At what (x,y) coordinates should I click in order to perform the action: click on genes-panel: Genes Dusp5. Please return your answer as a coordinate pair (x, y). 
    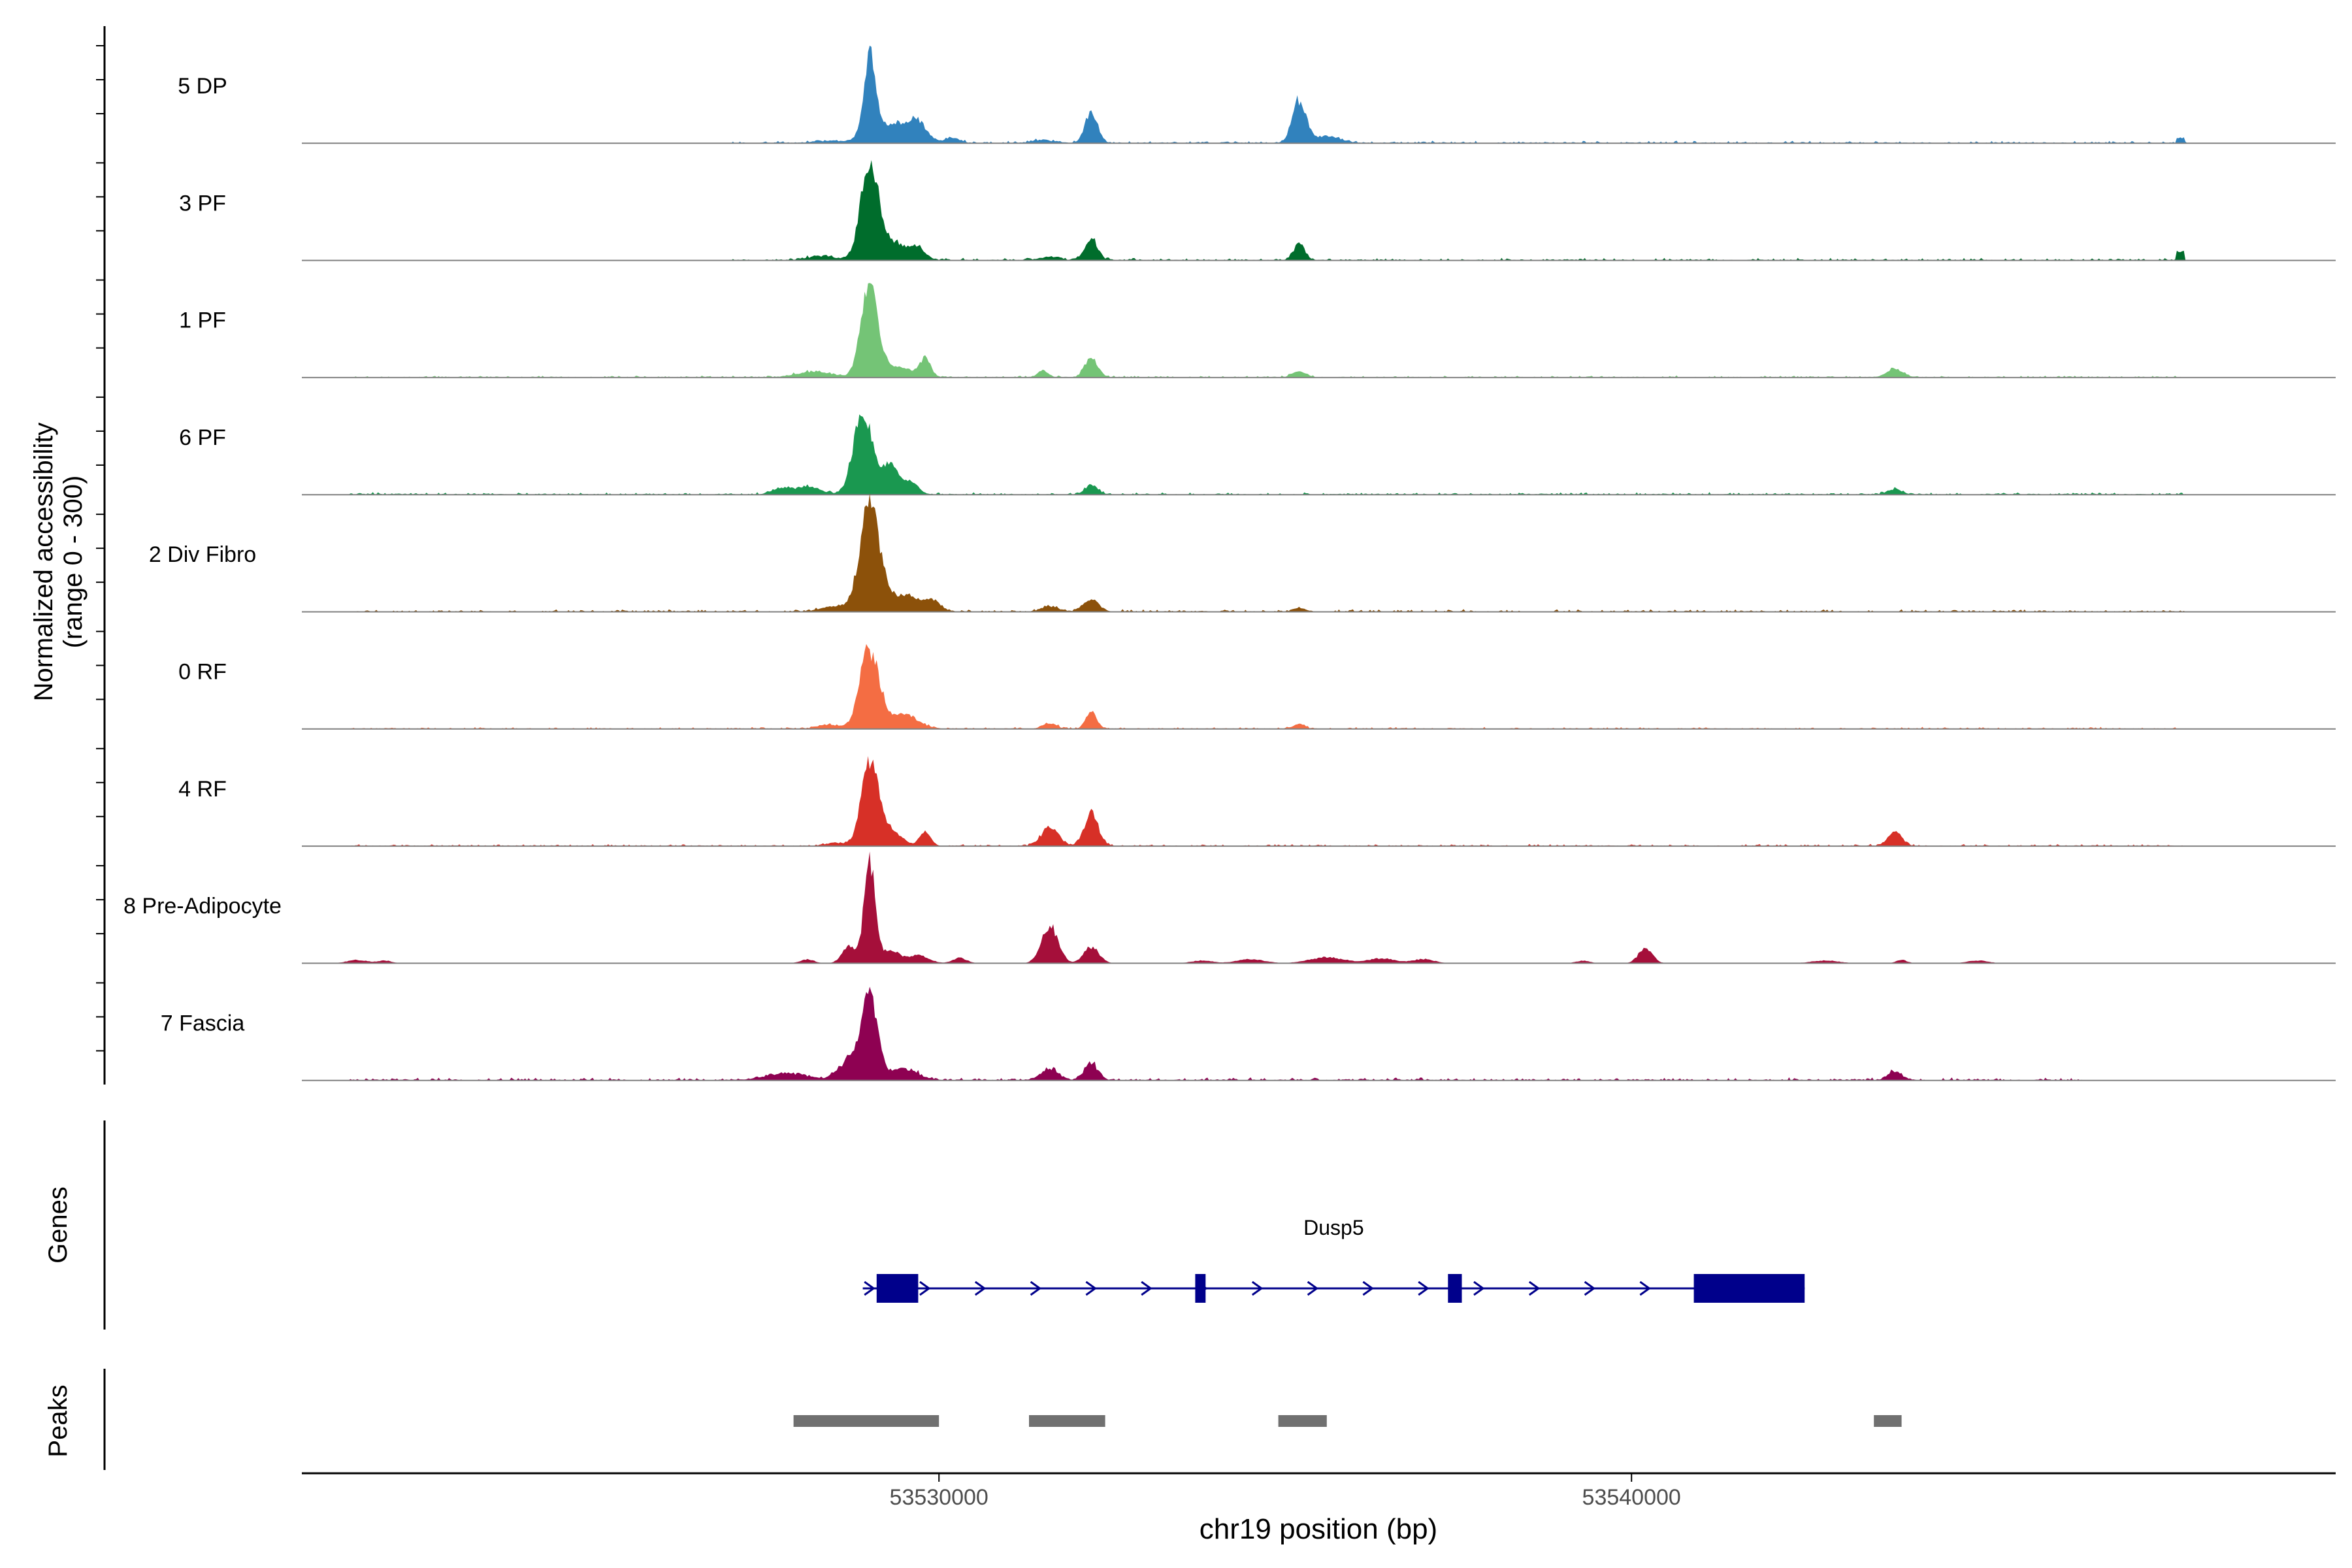
    Looking at the image, I should click on (924, 1225).